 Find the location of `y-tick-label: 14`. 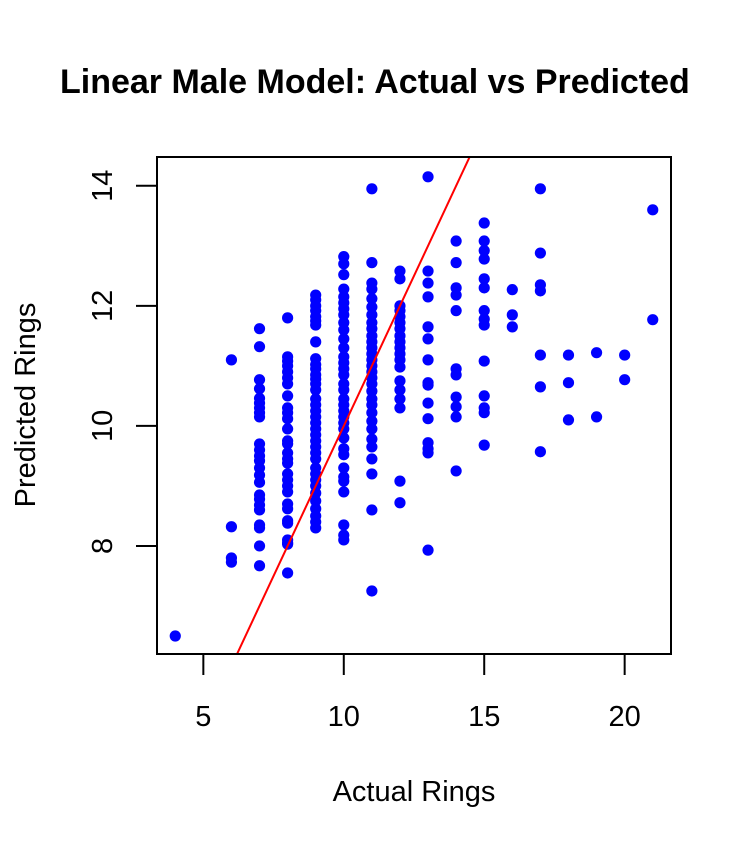

y-tick-label: 14 is located at coordinates (103, 186).